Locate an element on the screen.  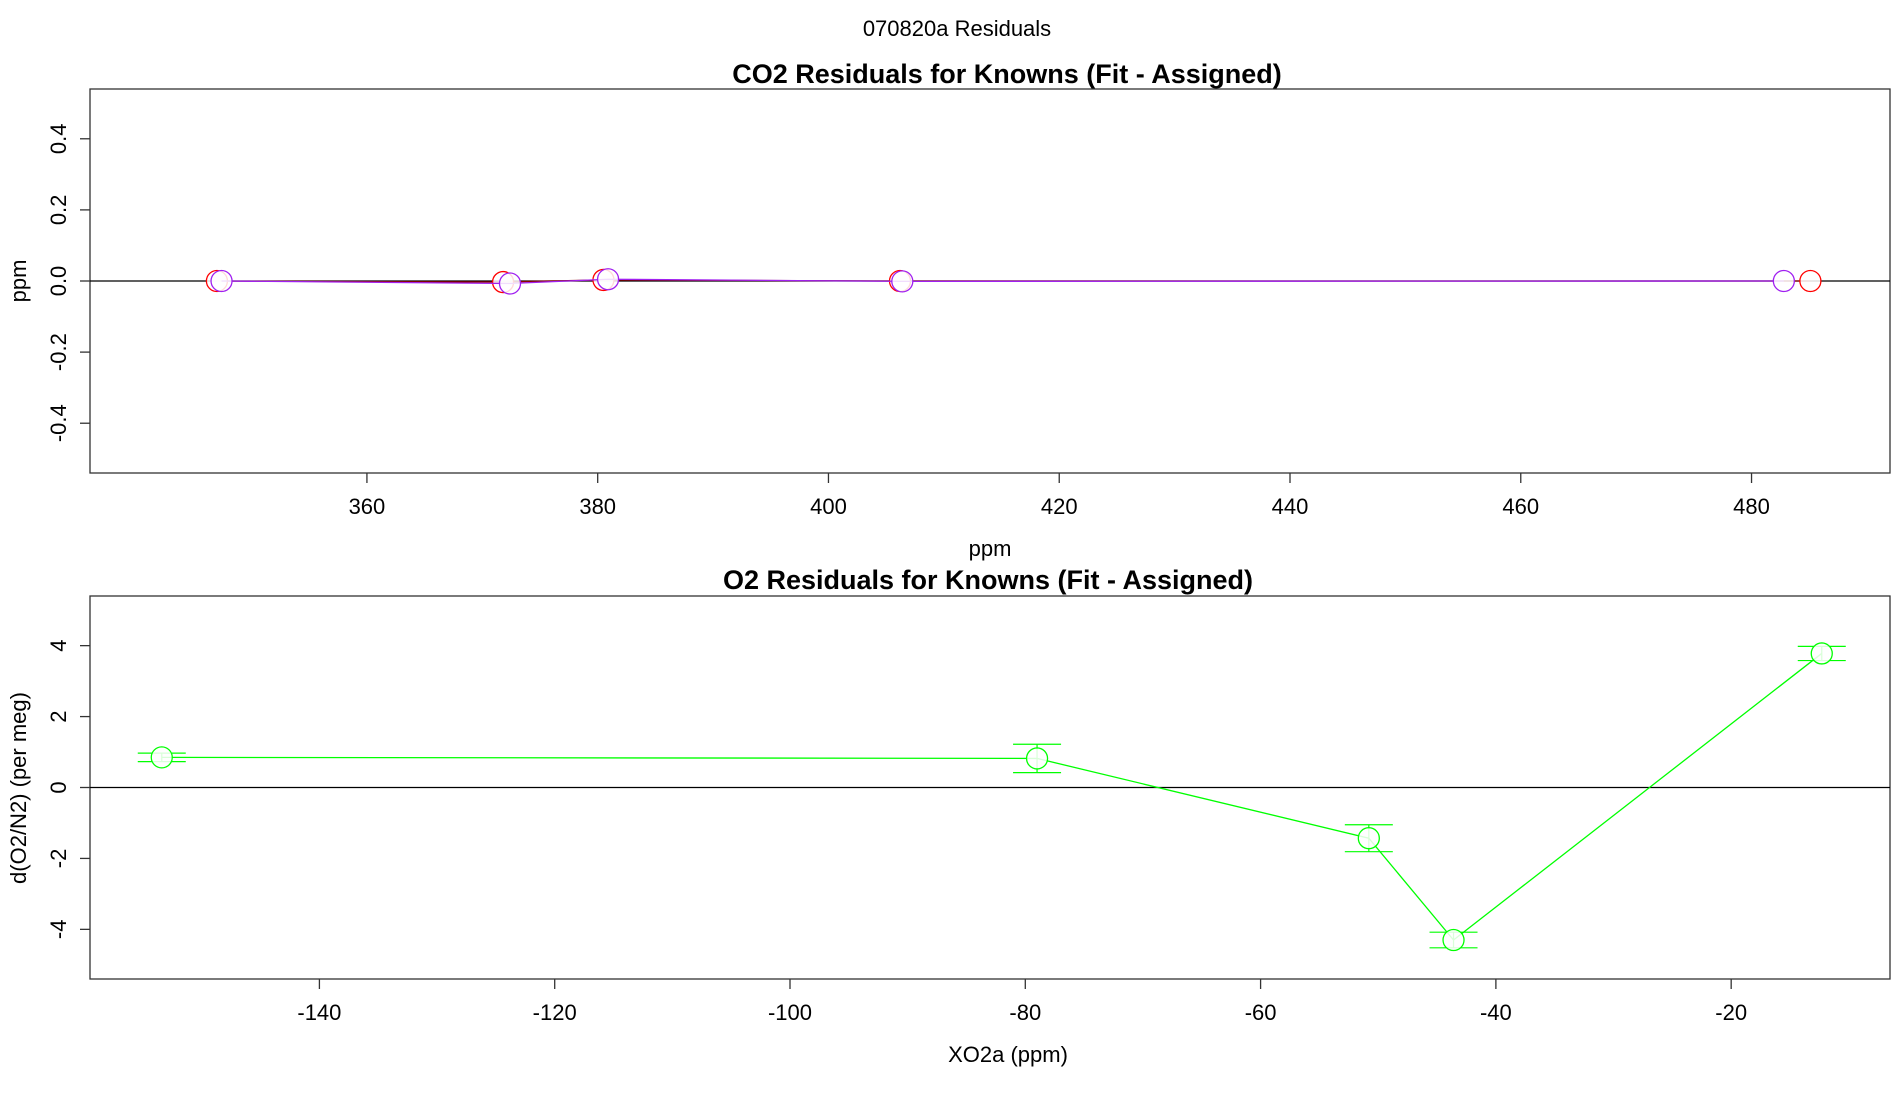
co2-x-tick-label: 440 is located at coordinates (1290, 506).